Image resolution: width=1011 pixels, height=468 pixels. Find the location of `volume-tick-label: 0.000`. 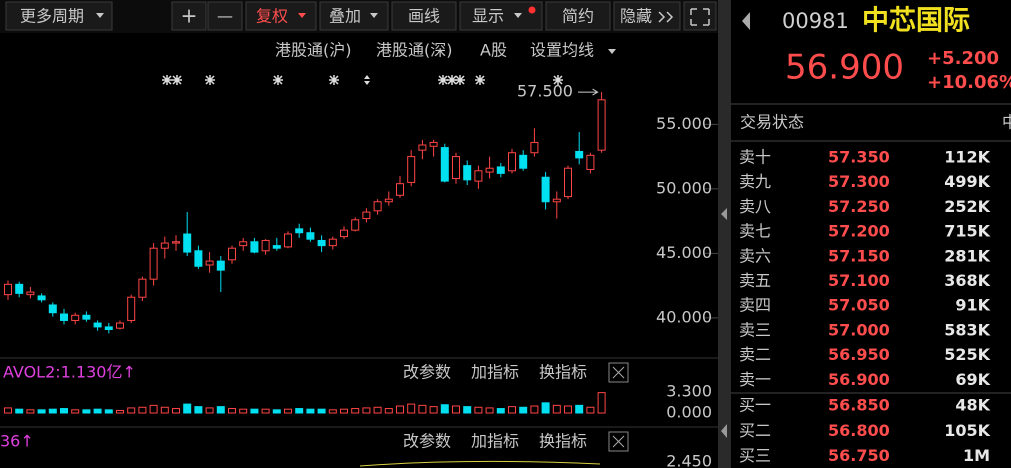

volume-tick-label: 0.000 is located at coordinates (689, 412).